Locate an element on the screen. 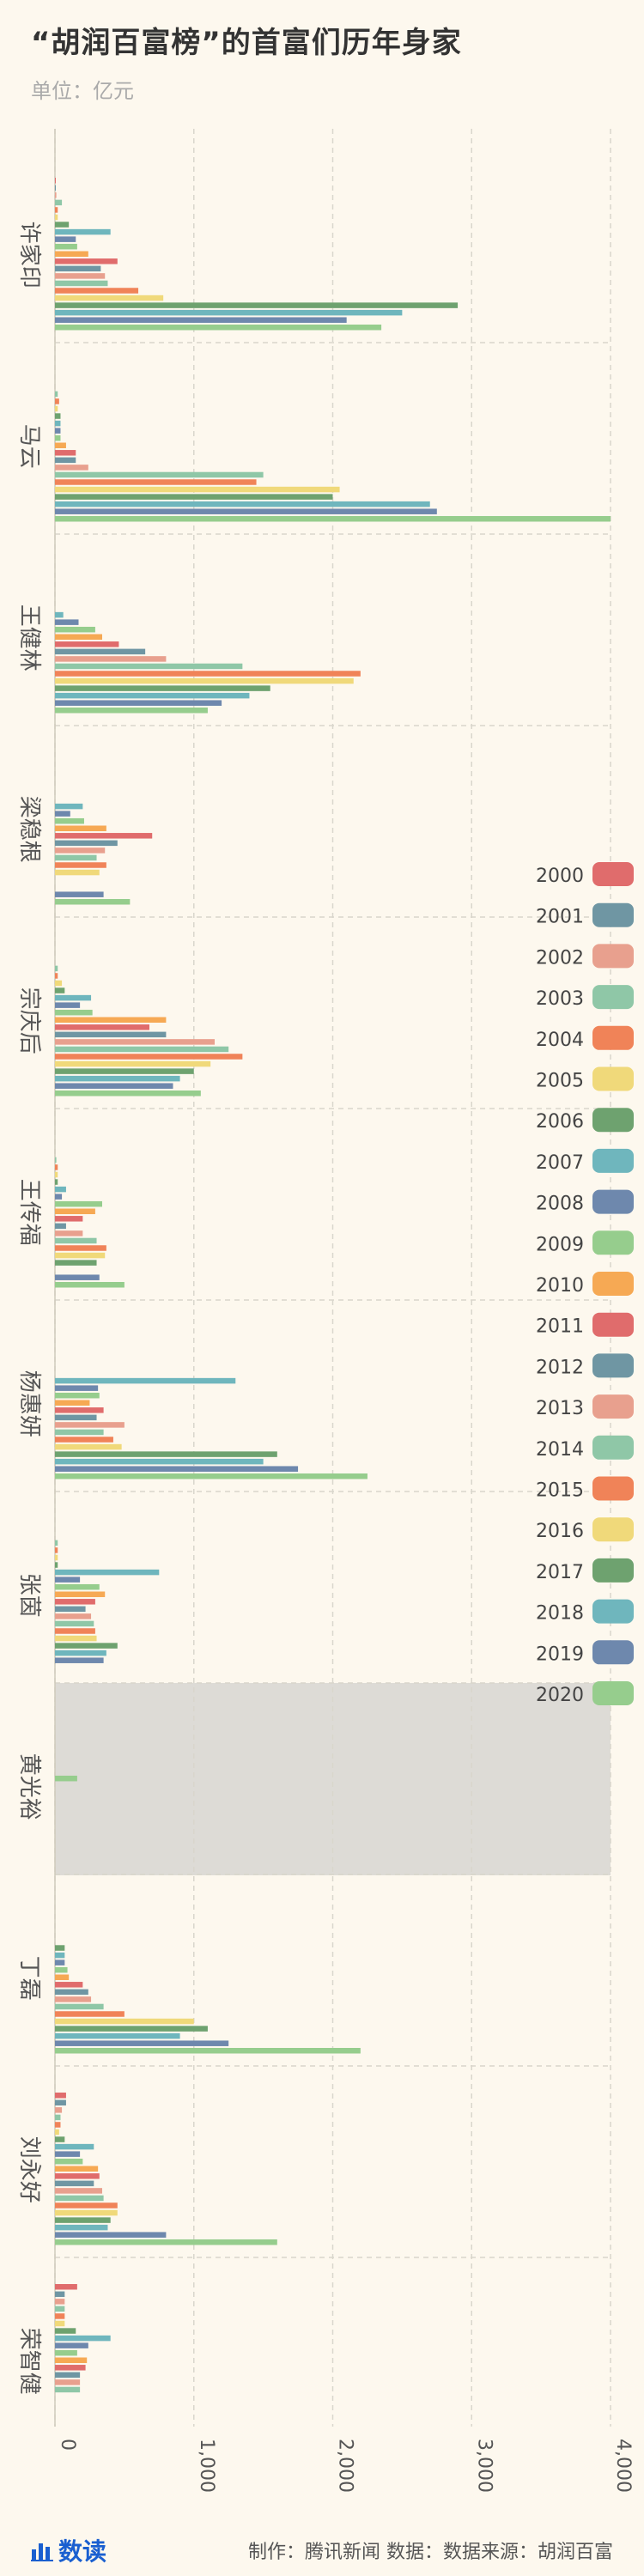 The image size is (644, 2576). category-label: 梁稳根 is located at coordinates (29, 830).